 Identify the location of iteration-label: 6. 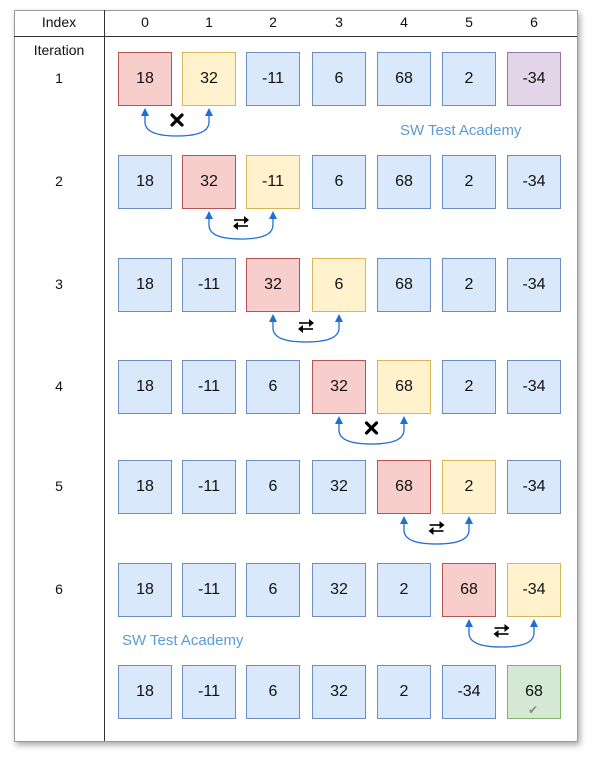
(59, 589).